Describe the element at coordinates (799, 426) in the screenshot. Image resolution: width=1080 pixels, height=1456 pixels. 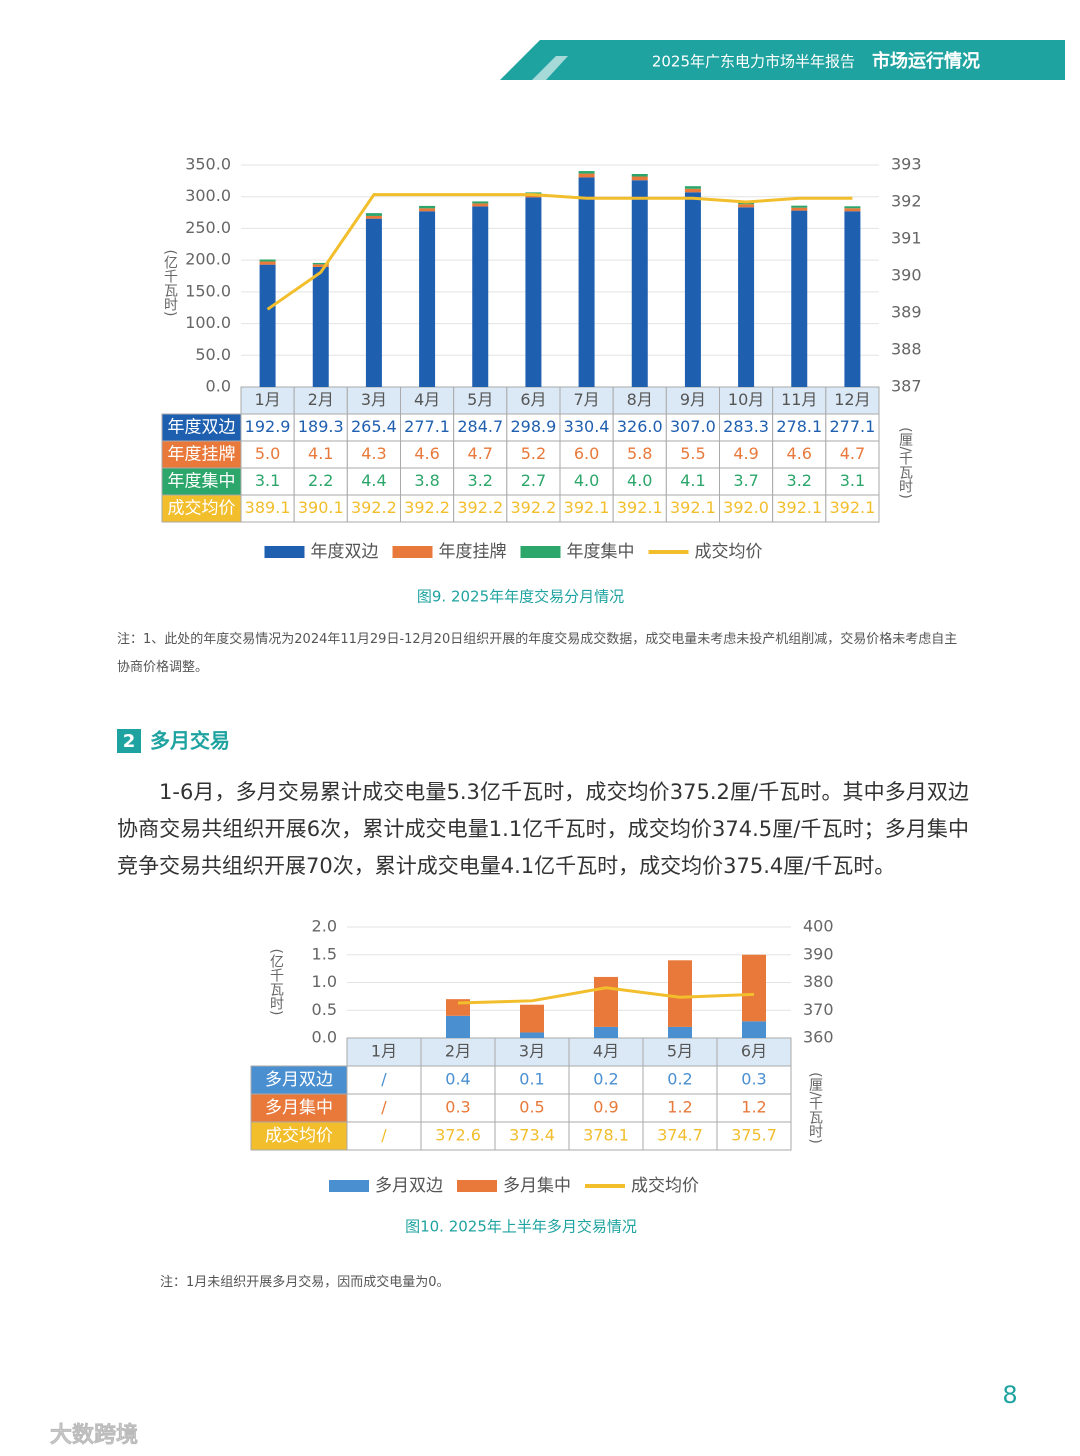
I see `table-value: 278.1` at that location.